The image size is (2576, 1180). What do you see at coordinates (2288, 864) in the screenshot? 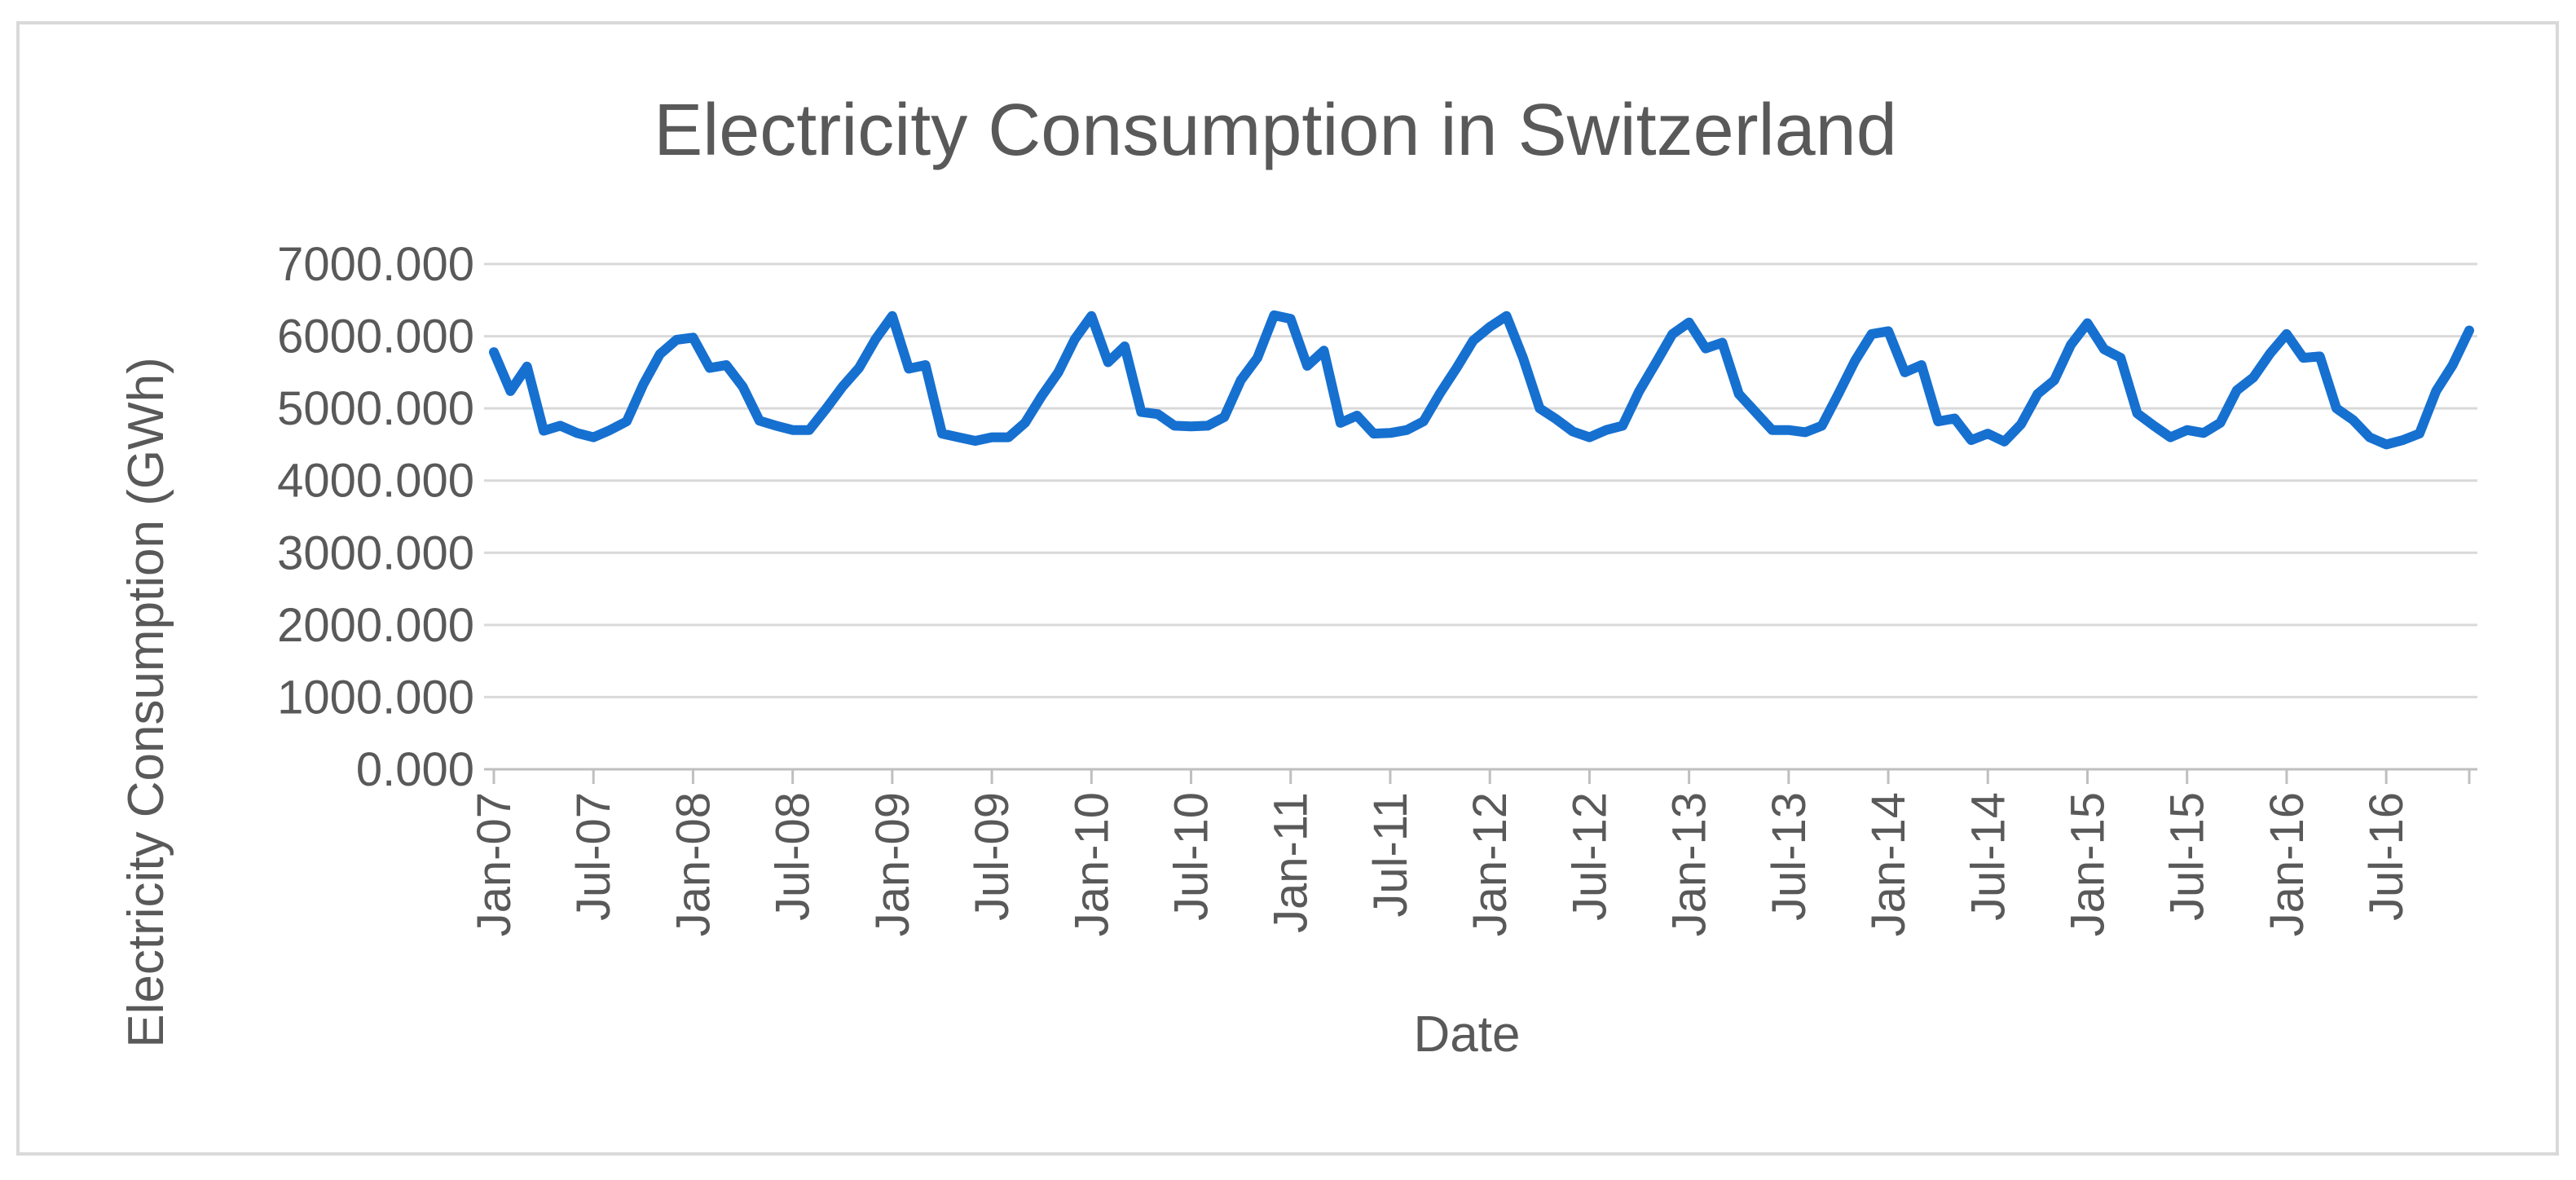
I see `x-tick-label: Jan-16` at bounding box center [2288, 864].